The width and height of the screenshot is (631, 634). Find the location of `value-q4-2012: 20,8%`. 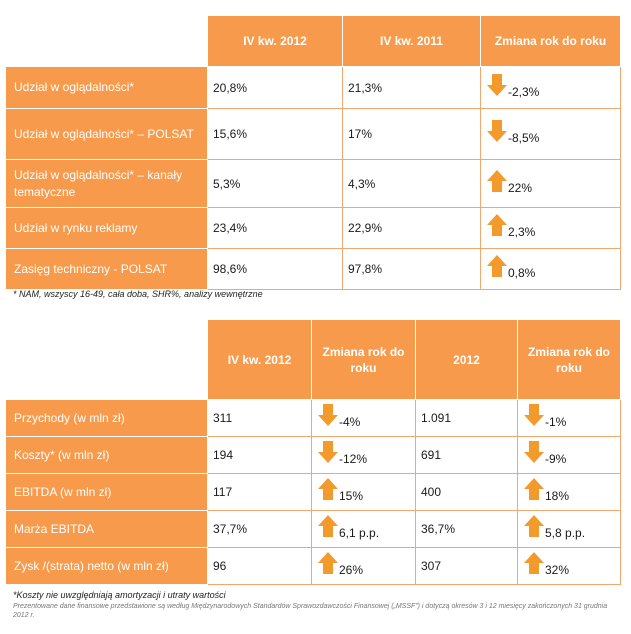

value-q4-2012: 20,8% is located at coordinates (275, 87).